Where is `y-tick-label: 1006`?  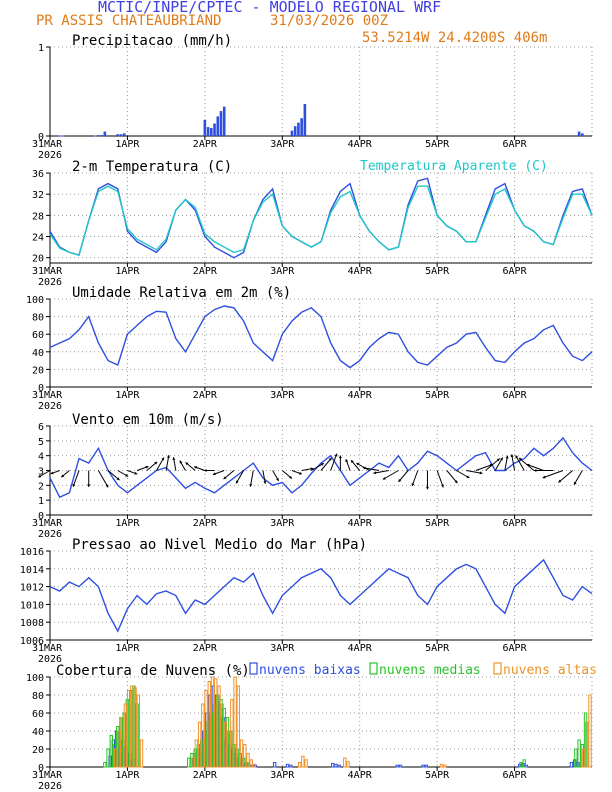
y-tick-label: 1006 is located at coordinates (32, 641).